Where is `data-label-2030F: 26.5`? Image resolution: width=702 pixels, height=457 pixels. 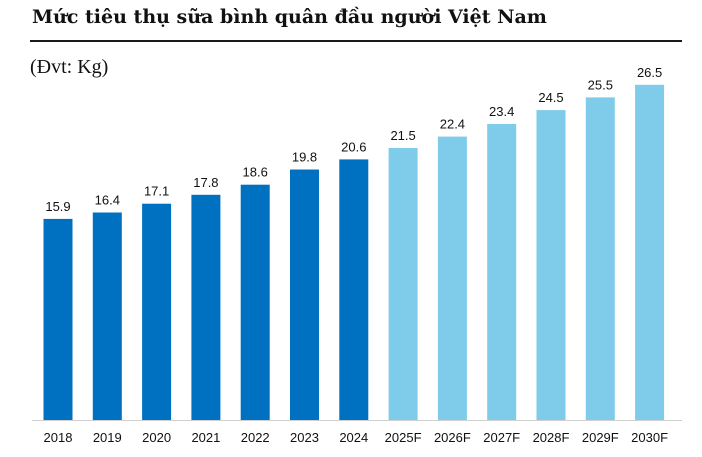
data-label-2030F: 26.5 is located at coordinates (649, 72).